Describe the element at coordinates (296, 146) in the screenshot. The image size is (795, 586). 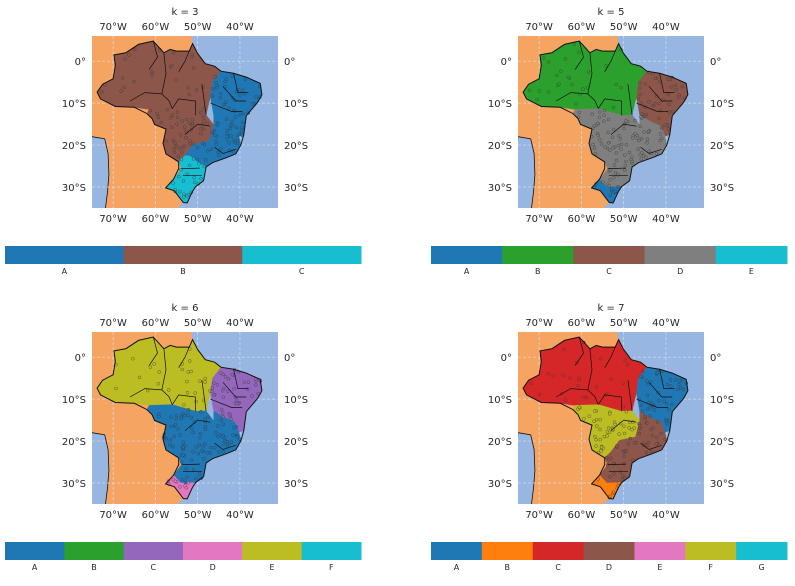
I see `lat-tick-right: 20°S` at that location.